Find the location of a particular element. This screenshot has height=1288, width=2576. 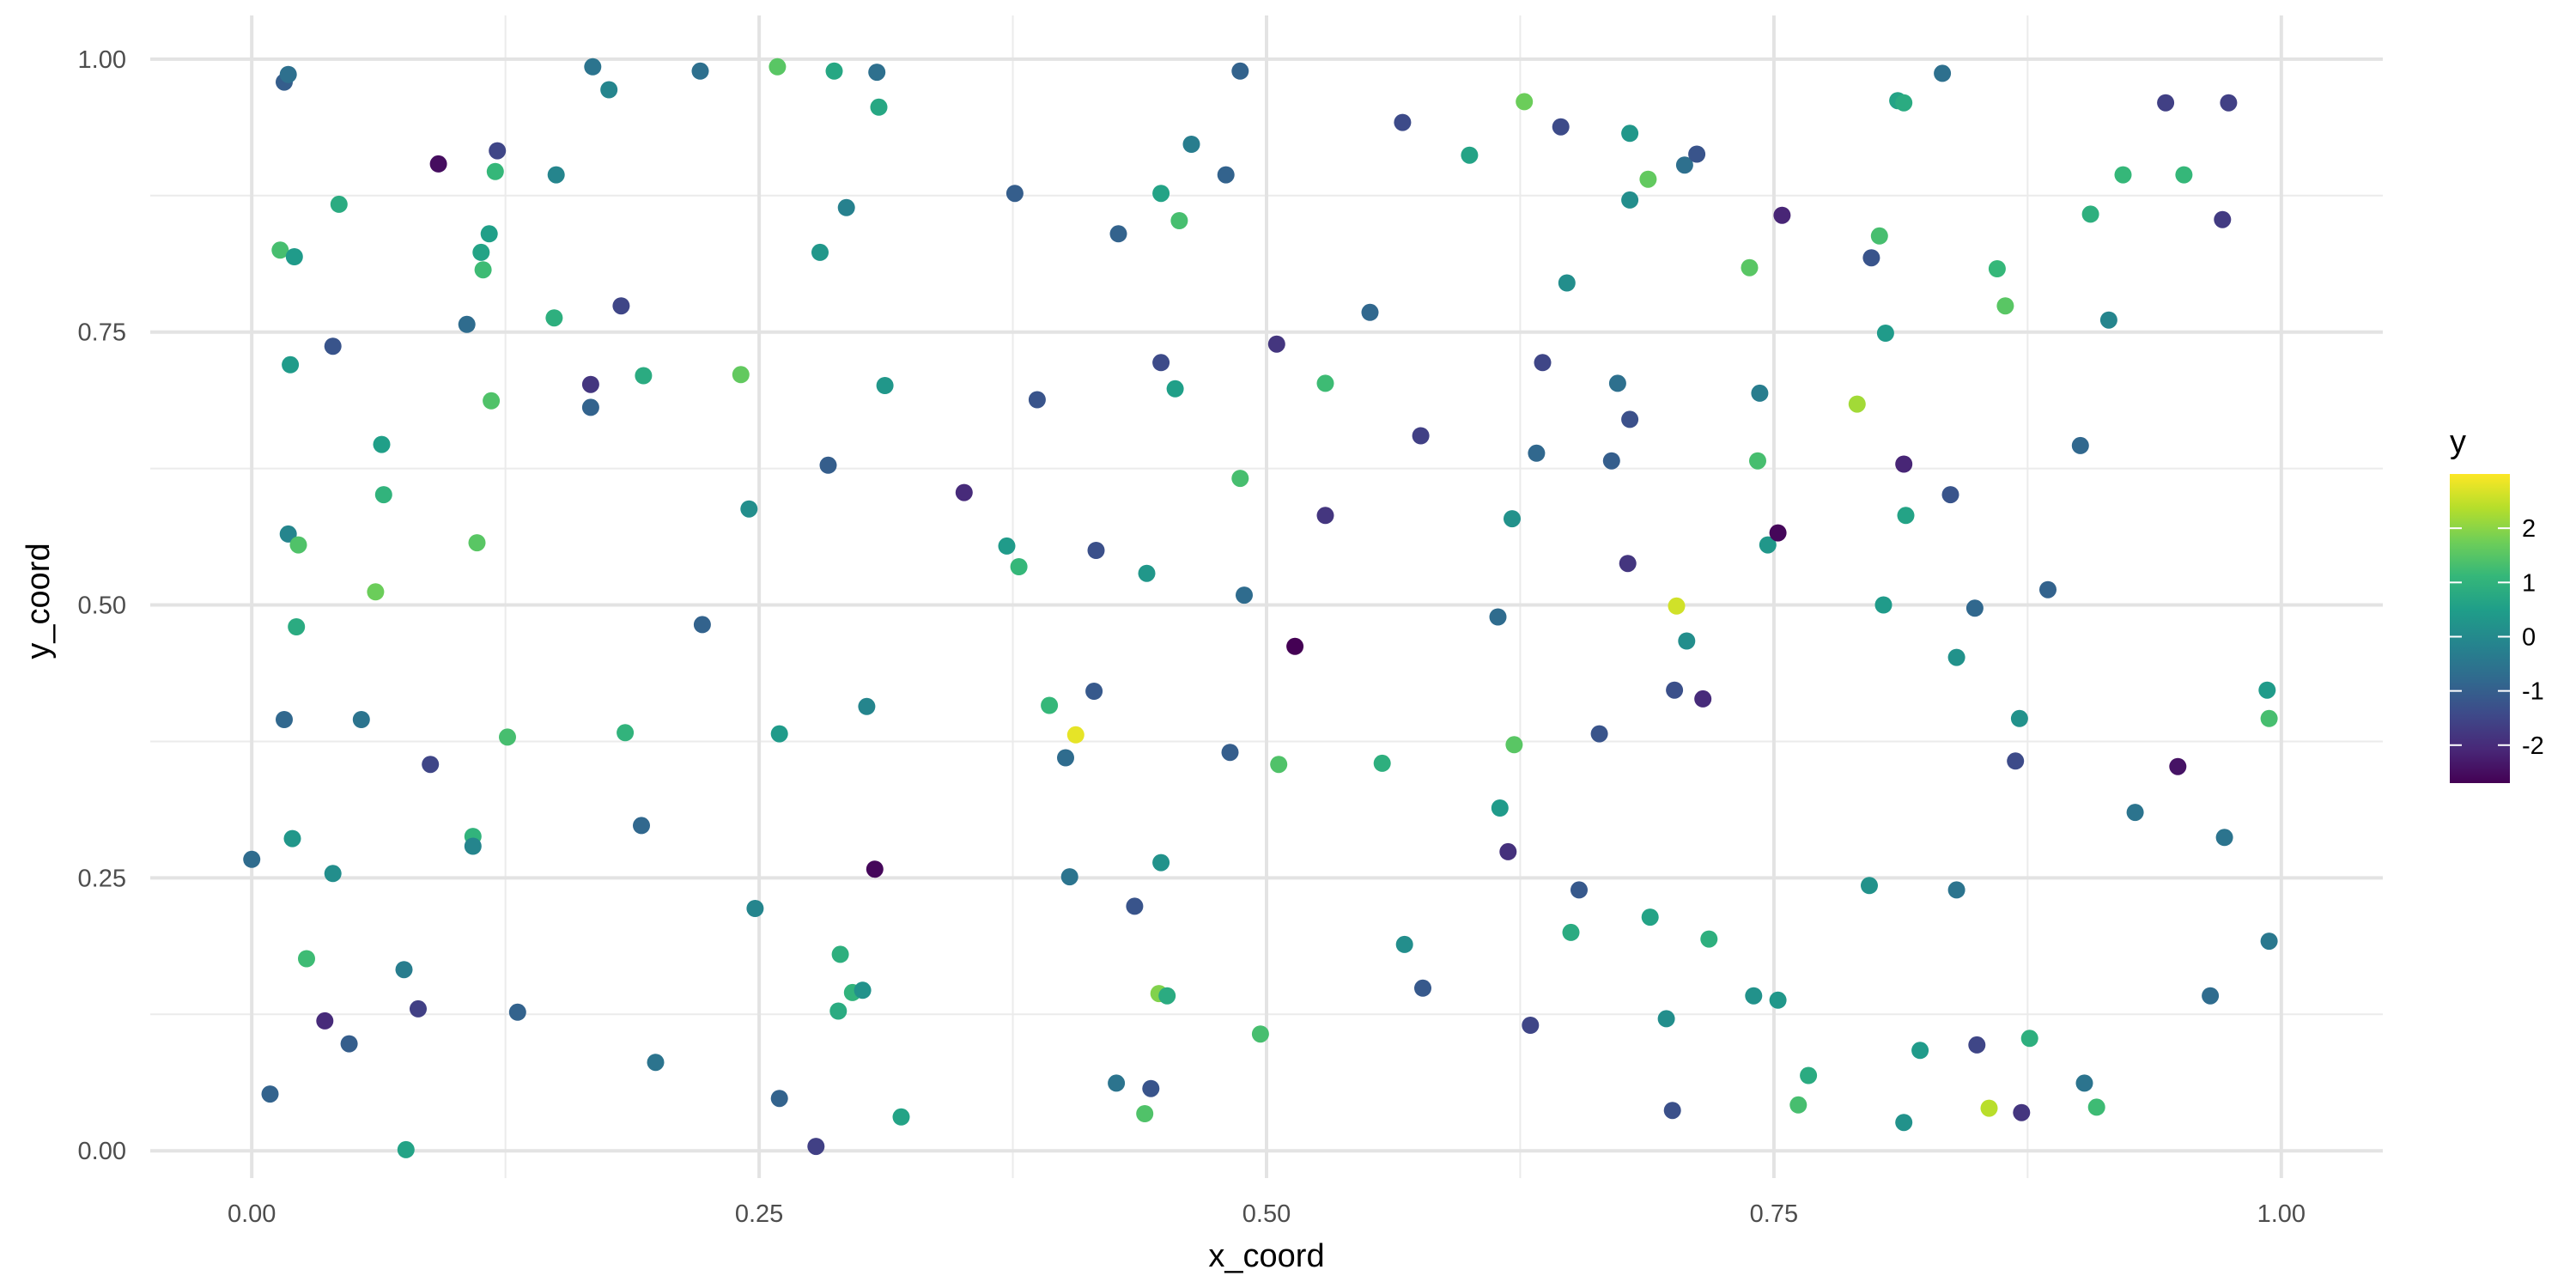

y-axis-ticks: 0.00 0.25 0.50 0.75 1.00 is located at coordinates (102, 605).